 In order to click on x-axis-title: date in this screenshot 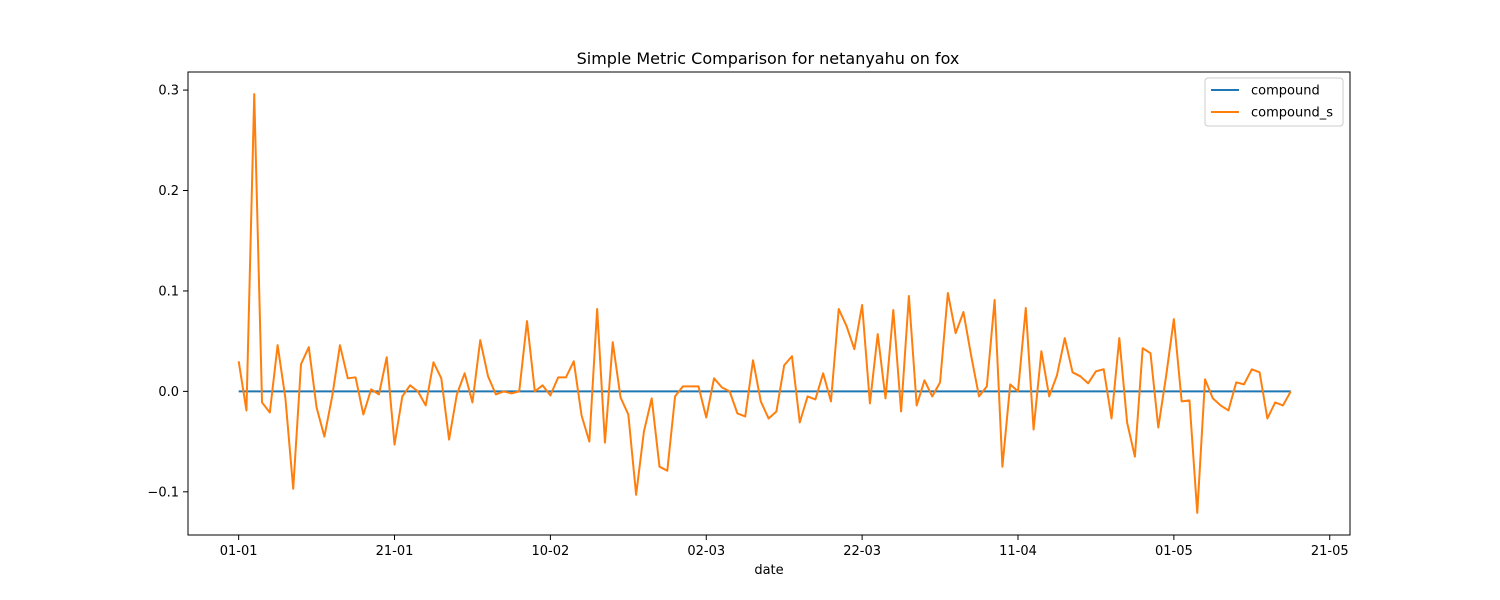, I will do `click(768, 570)`.